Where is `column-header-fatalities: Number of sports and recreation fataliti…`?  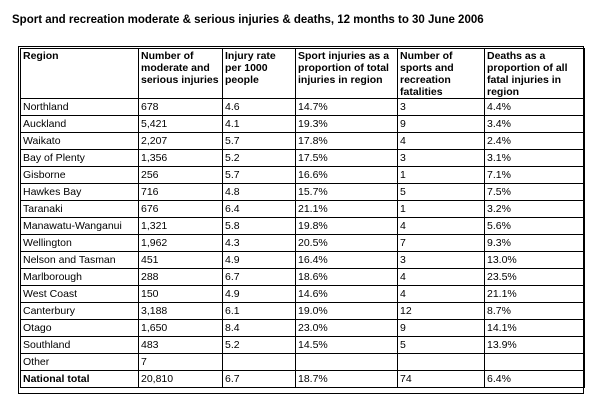 column-header-fatalities: Number of sports and recreation fataliti… is located at coordinates (441, 73).